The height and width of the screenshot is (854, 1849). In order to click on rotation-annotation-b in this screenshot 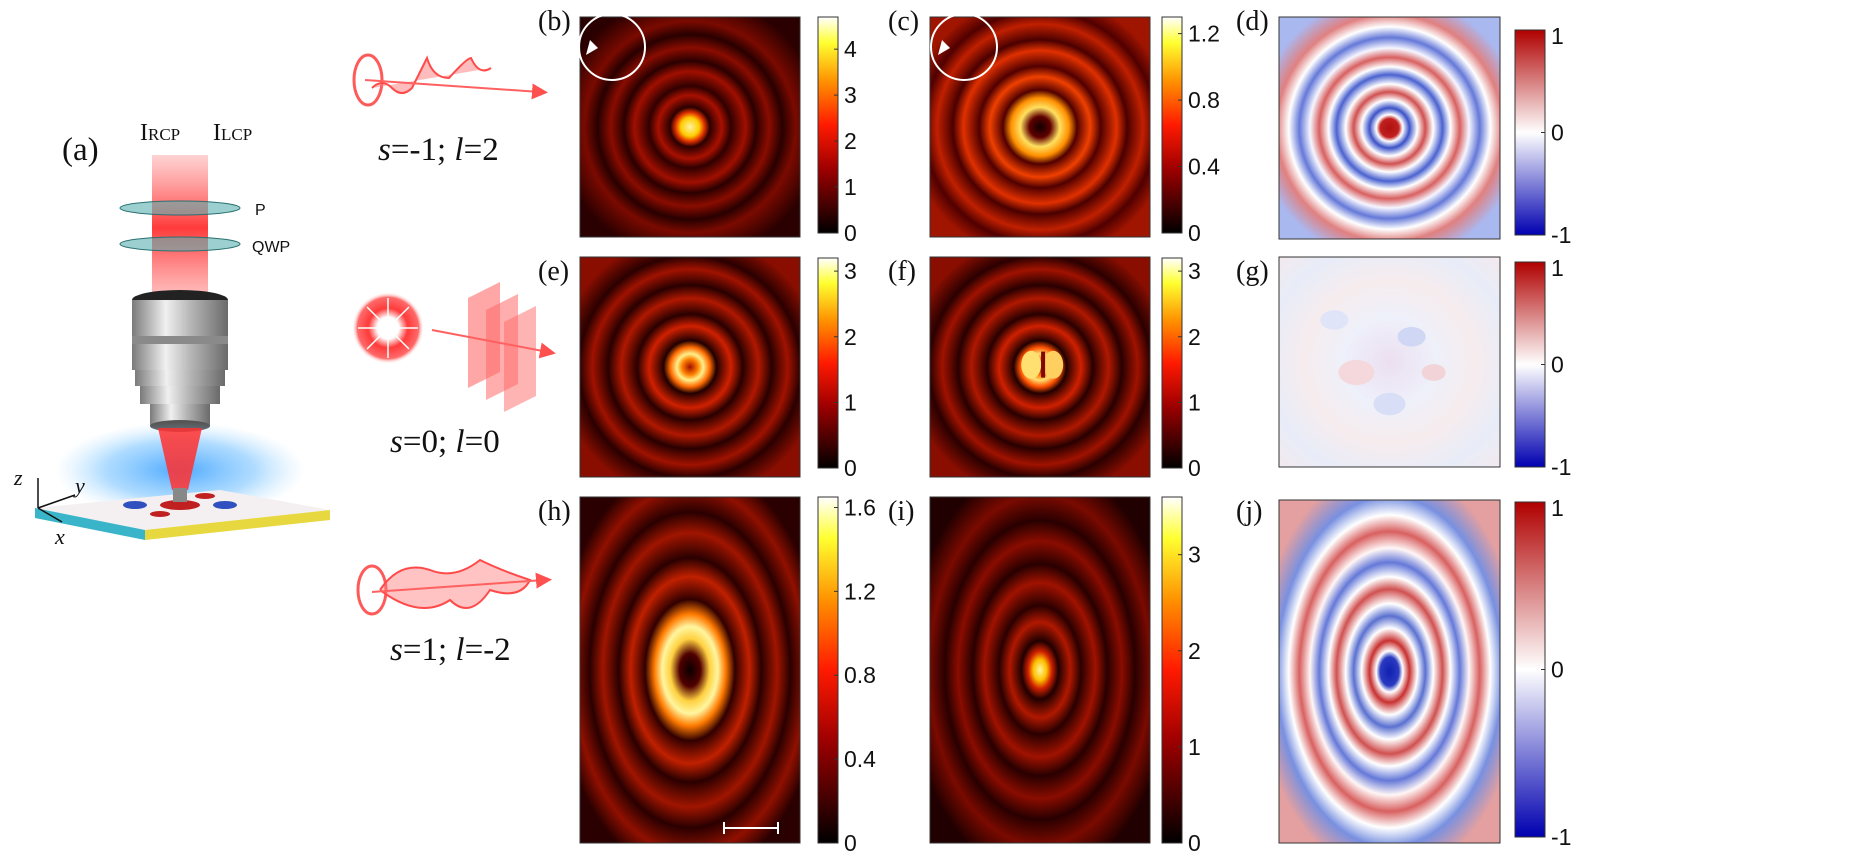, I will do `click(612, 47)`.